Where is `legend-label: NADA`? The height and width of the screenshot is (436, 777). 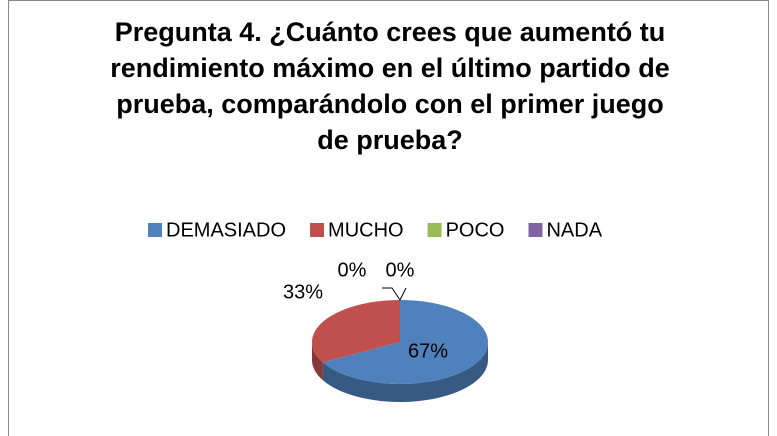
legend-label: NADA is located at coordinates (574, 230).